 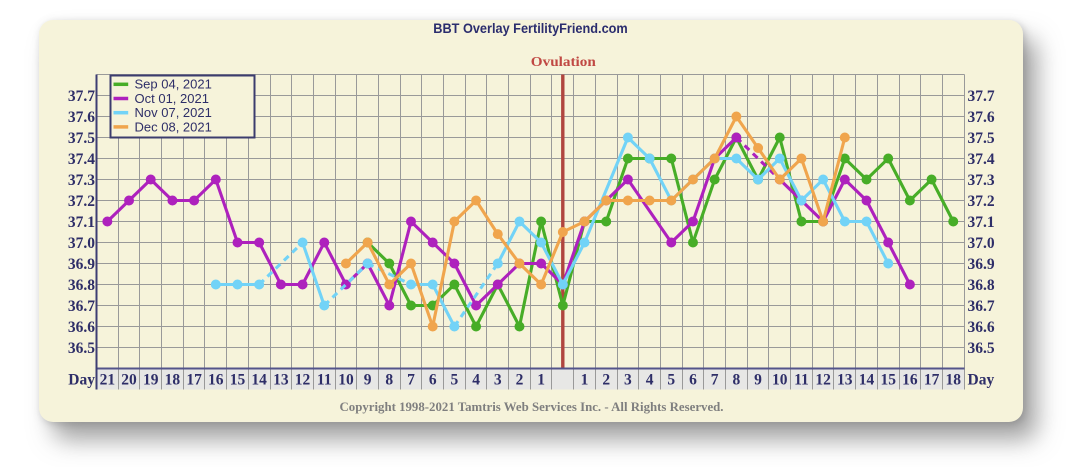 I want to click on svg-text: 21, so click(x=108, y=379).